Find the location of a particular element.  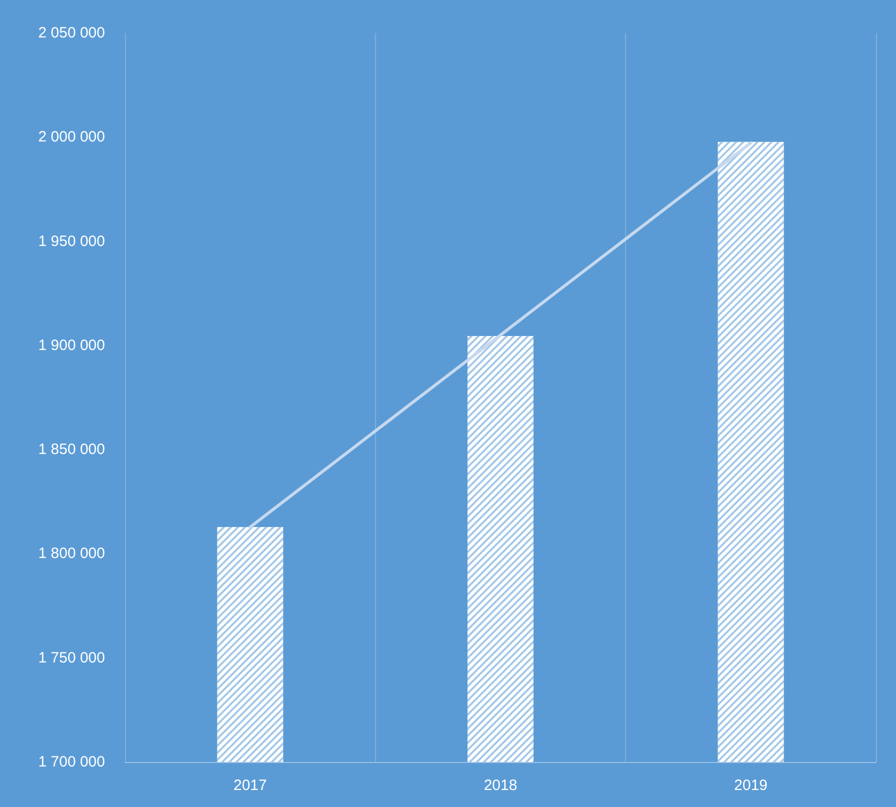

y-tick-label: 2 050 000 is located at coordinates (71, 33).